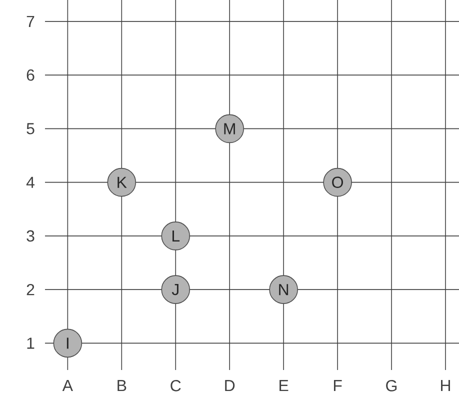  I want to click on x-tick-label: F, so click(338, 386).